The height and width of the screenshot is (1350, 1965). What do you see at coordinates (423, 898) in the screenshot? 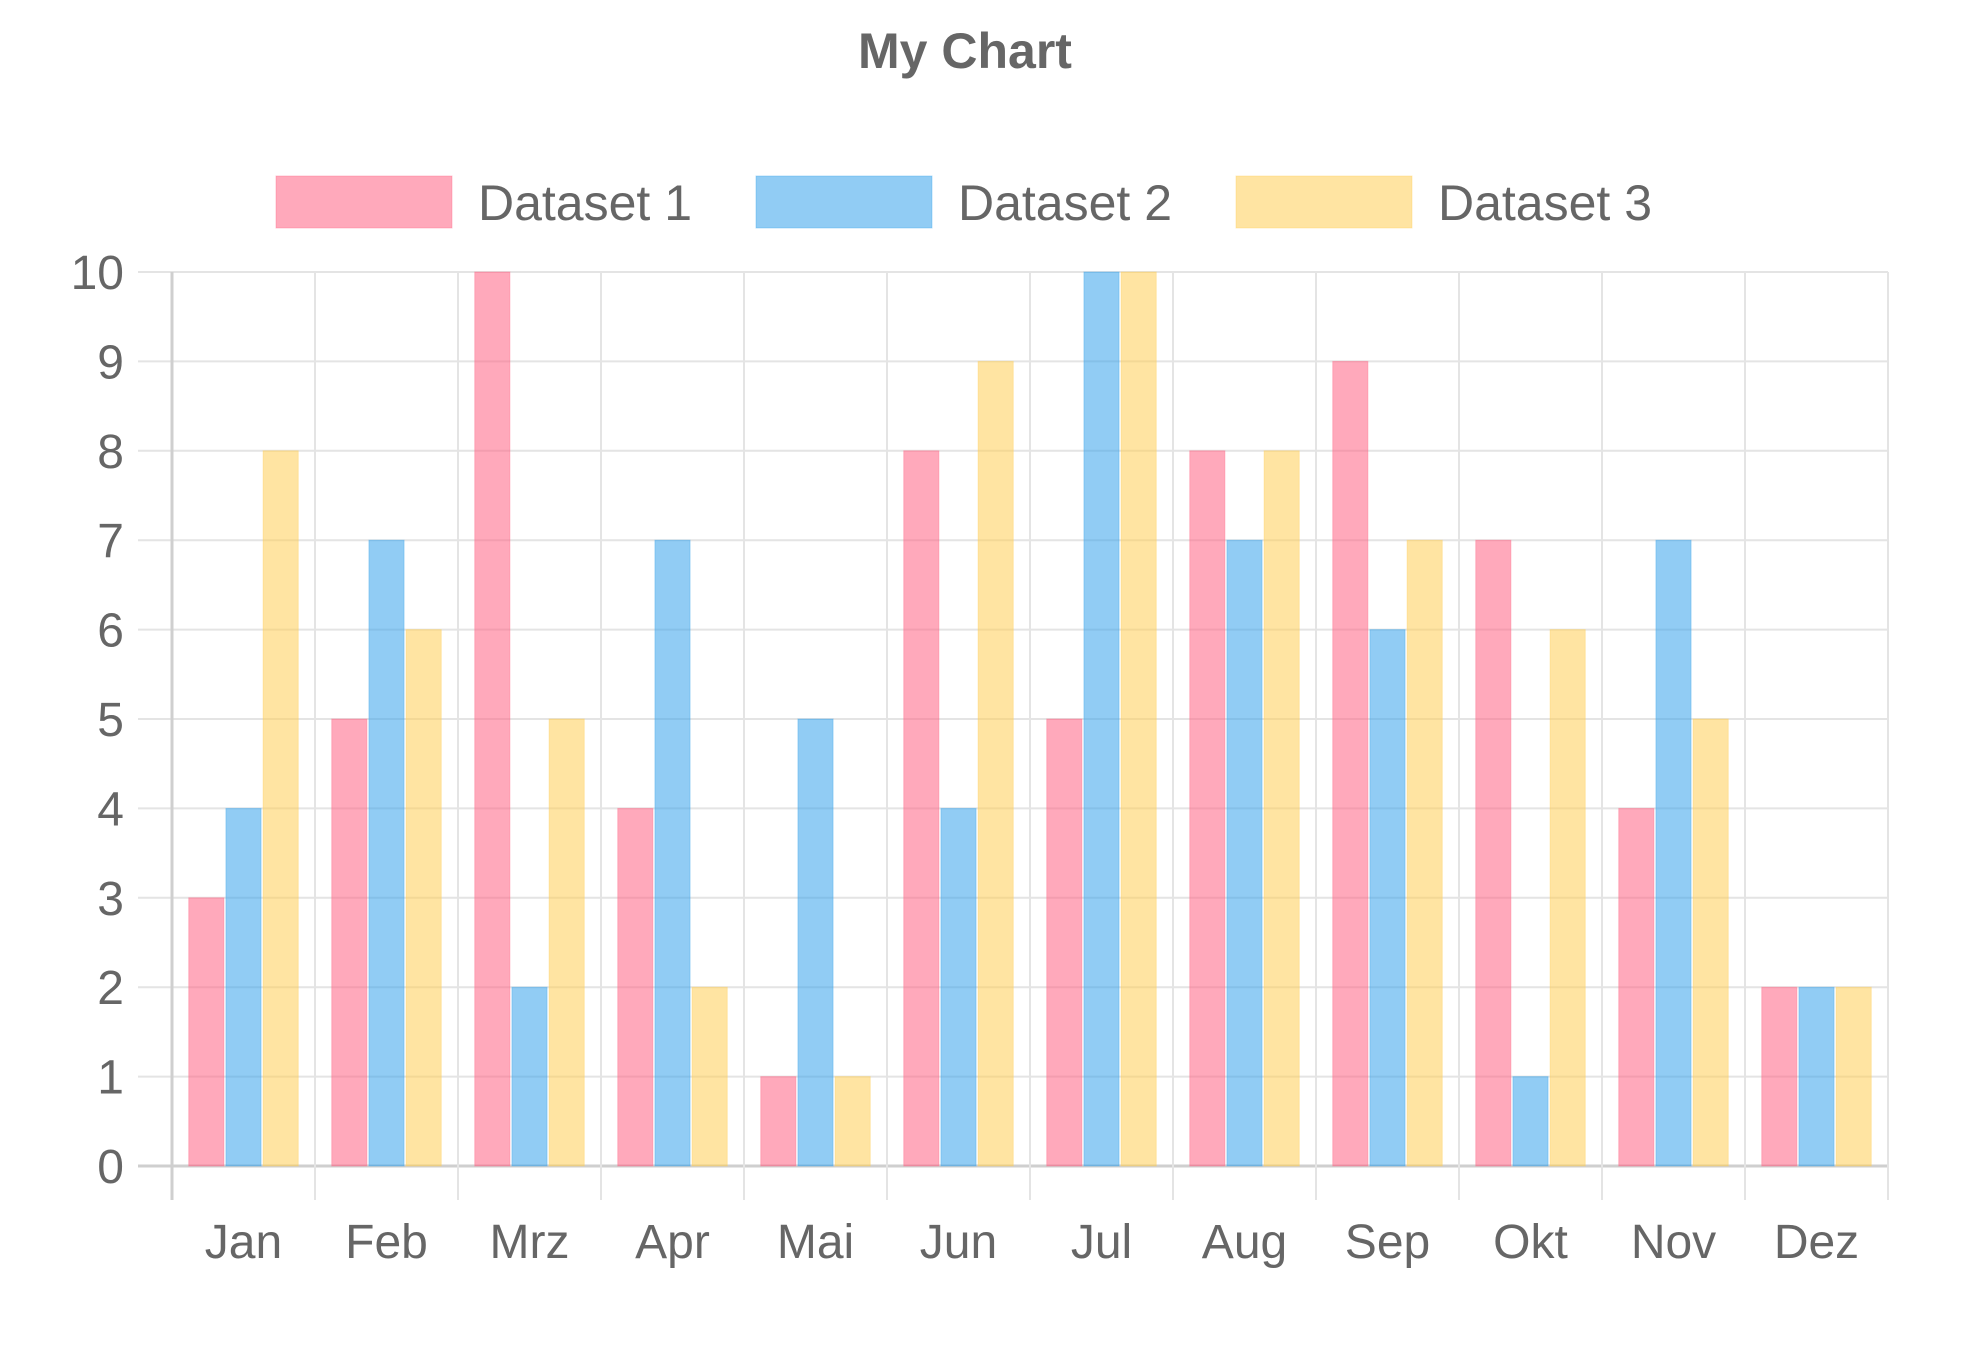
I see `bar-dataset-3-feb` at bounding box center [423, 898].